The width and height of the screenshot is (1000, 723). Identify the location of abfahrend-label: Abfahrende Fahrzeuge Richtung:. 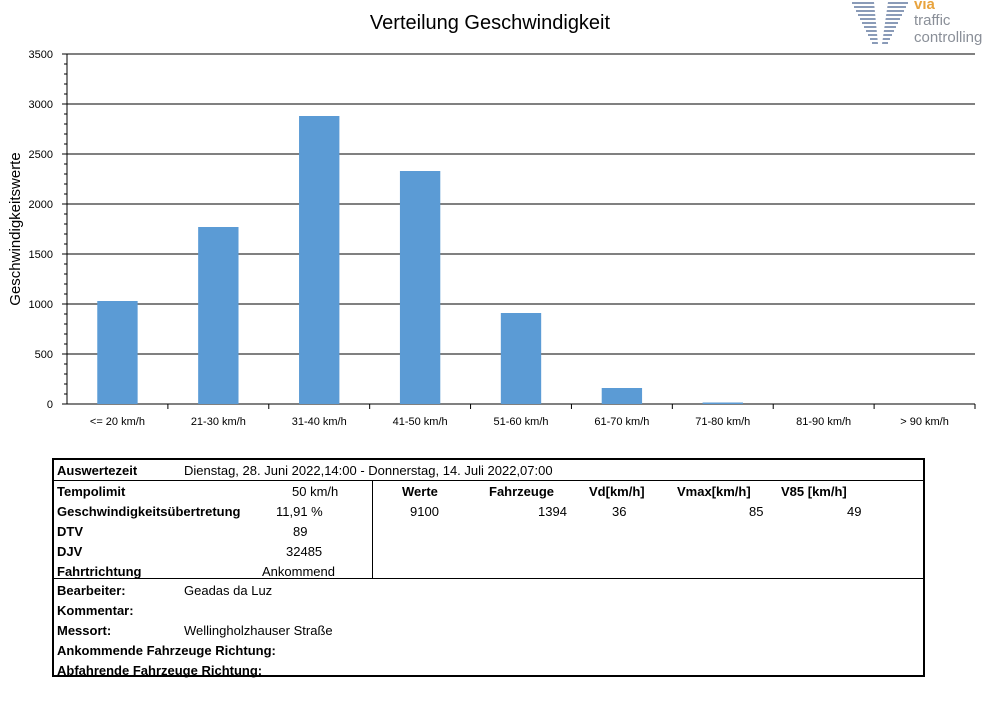
(160, 670).